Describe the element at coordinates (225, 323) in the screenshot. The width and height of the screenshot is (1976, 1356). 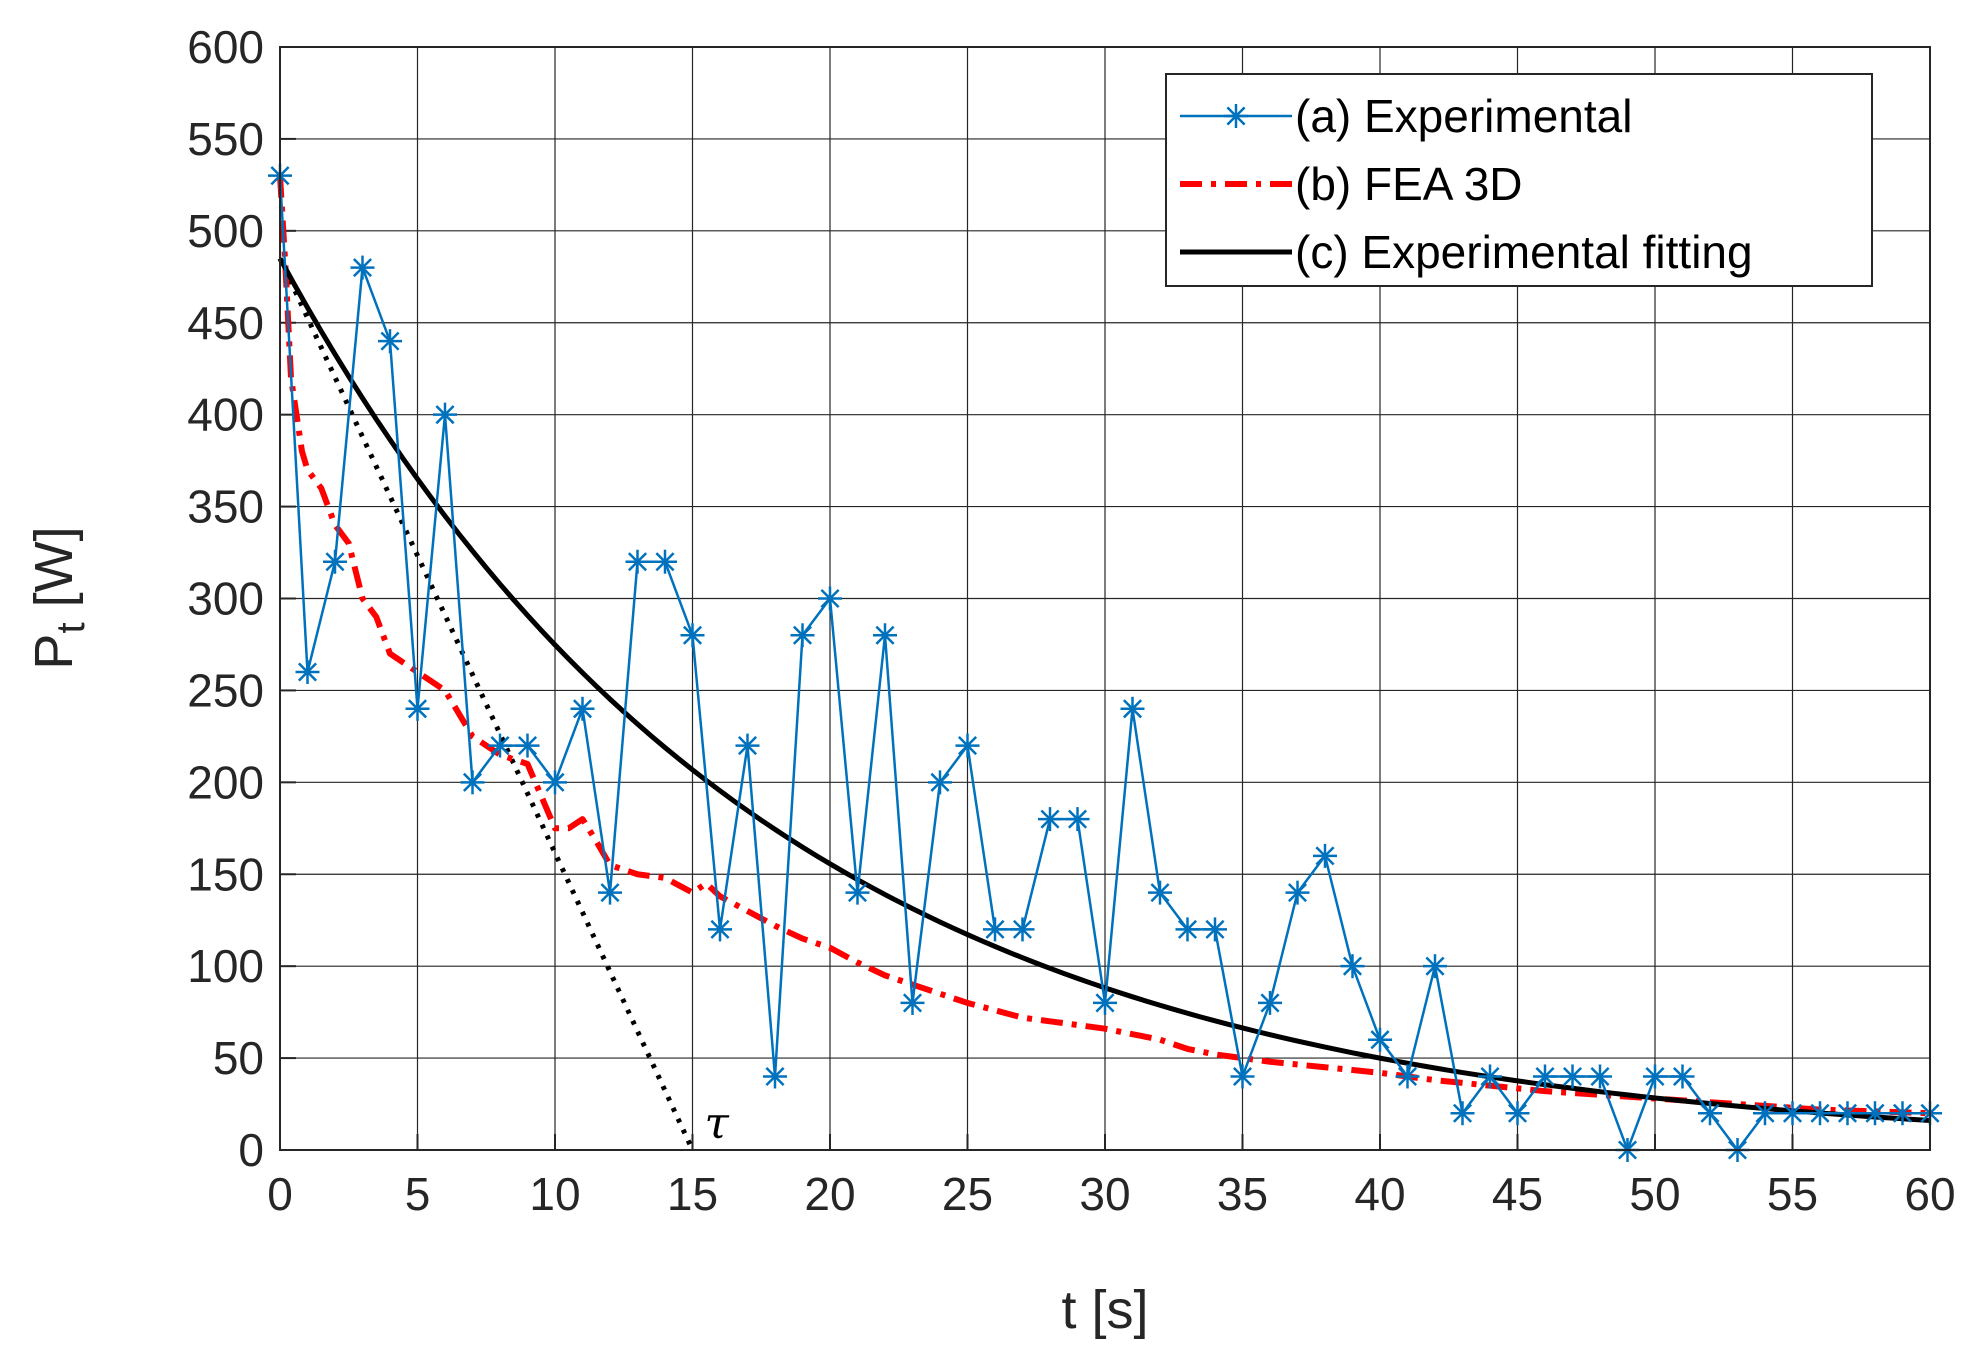
I see `y-tick-label: 450` at that location.